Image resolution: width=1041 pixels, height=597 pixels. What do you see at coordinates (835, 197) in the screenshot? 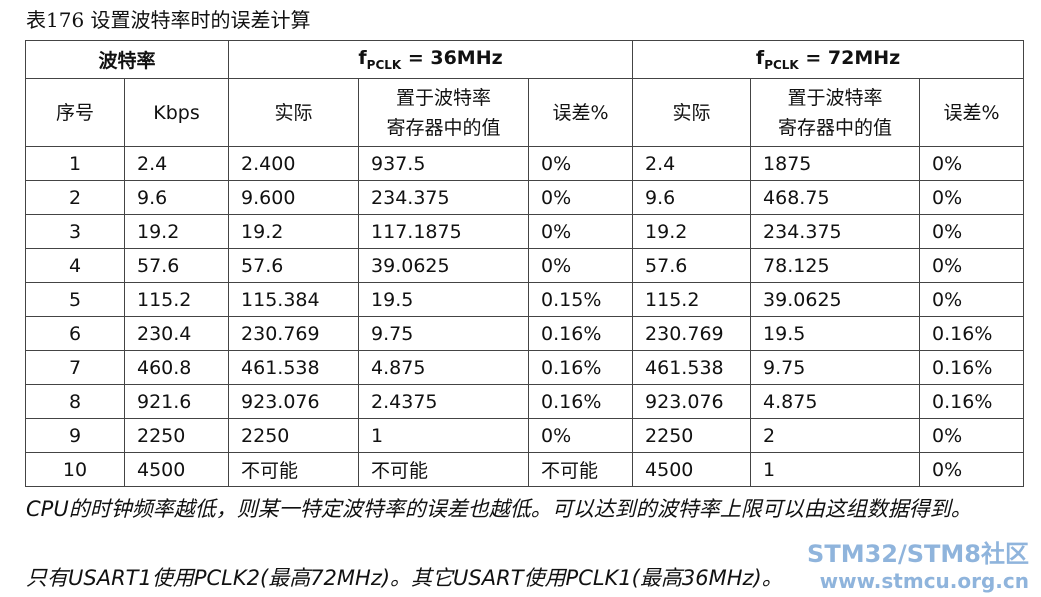
I see `cell: 468.75` at bounding box center [835, 197].